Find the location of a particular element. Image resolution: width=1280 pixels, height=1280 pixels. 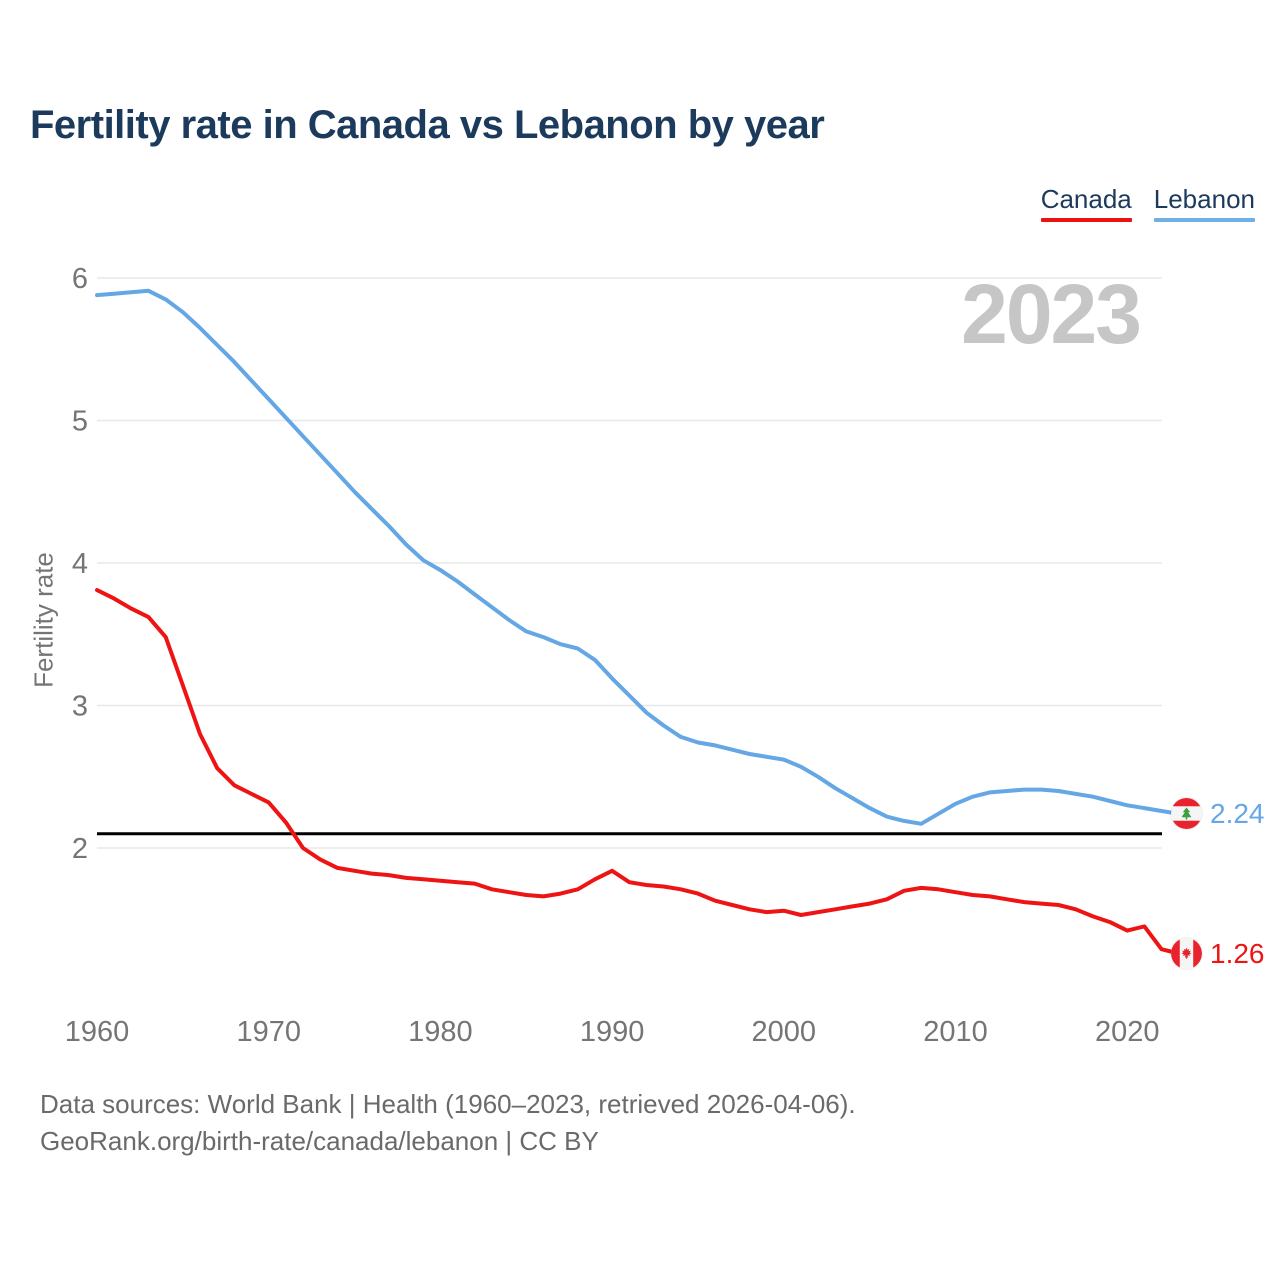

legend-item-canada: Canada is located at coordinates (1086, 203).